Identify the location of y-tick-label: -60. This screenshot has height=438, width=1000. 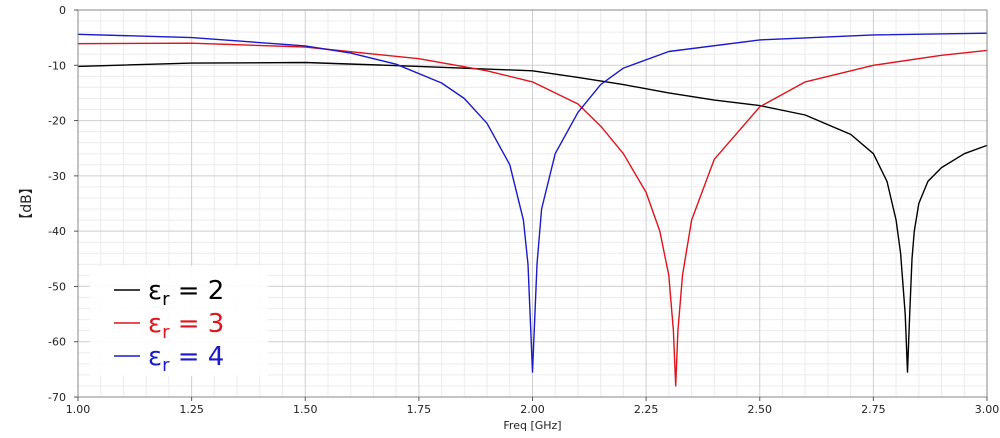
(57, 342).